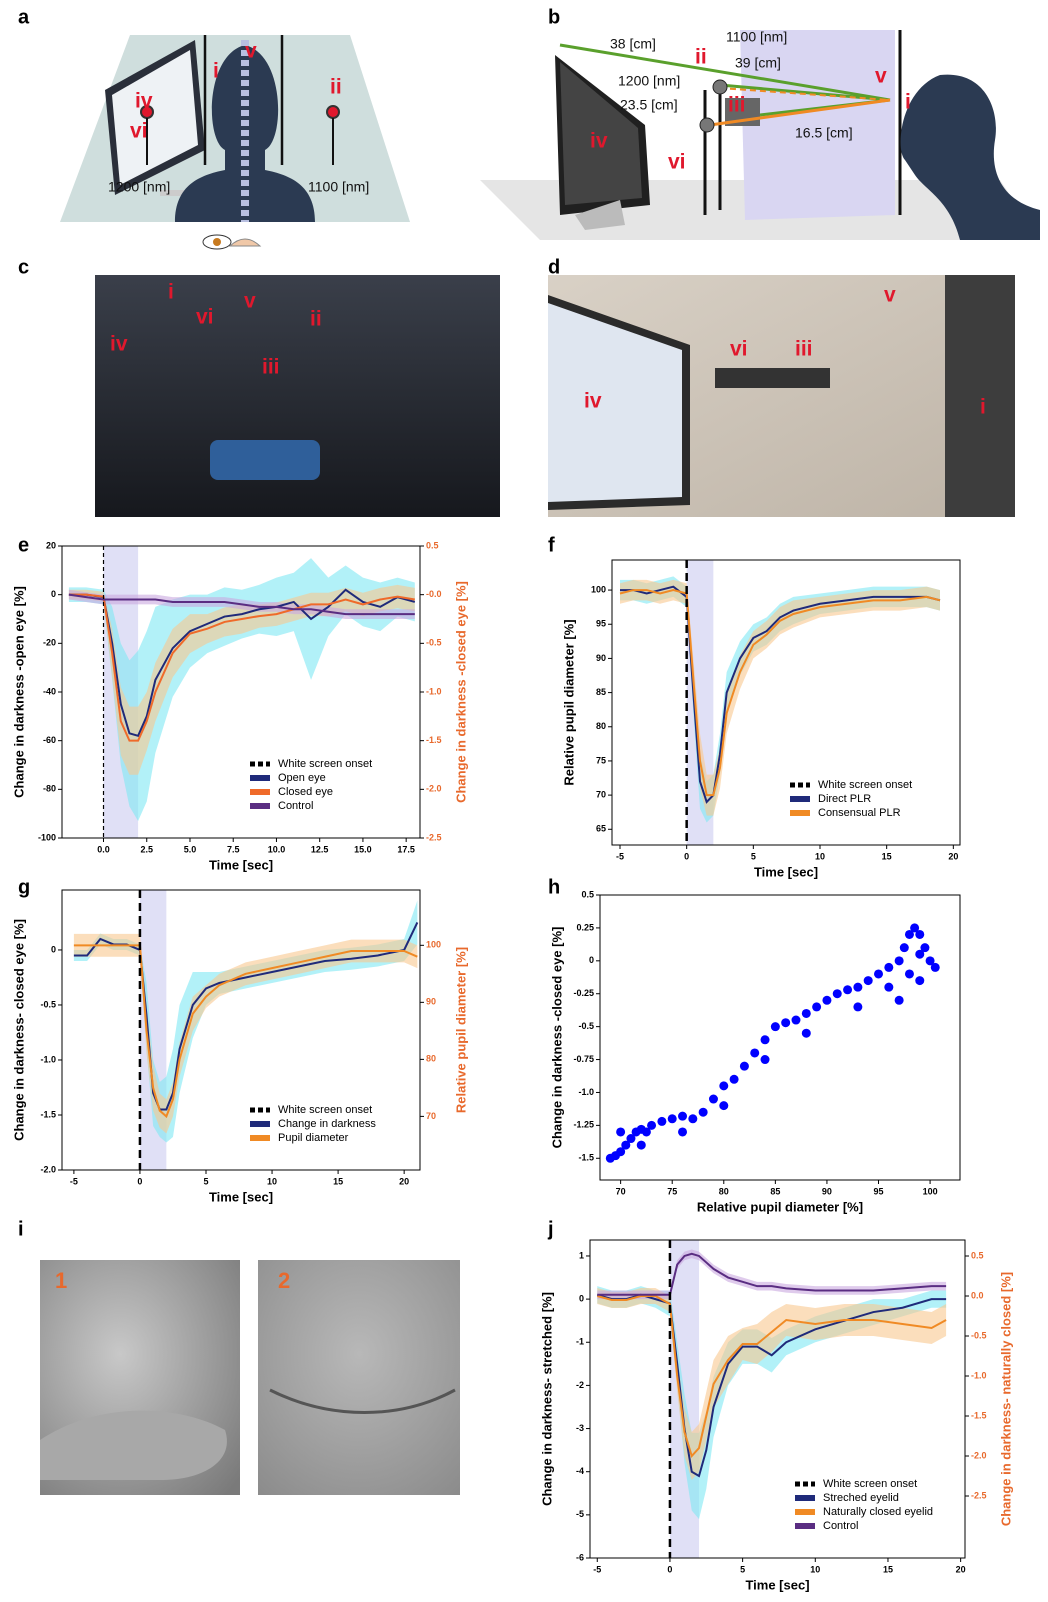  I want to click on label: iv, so click(593, 401).